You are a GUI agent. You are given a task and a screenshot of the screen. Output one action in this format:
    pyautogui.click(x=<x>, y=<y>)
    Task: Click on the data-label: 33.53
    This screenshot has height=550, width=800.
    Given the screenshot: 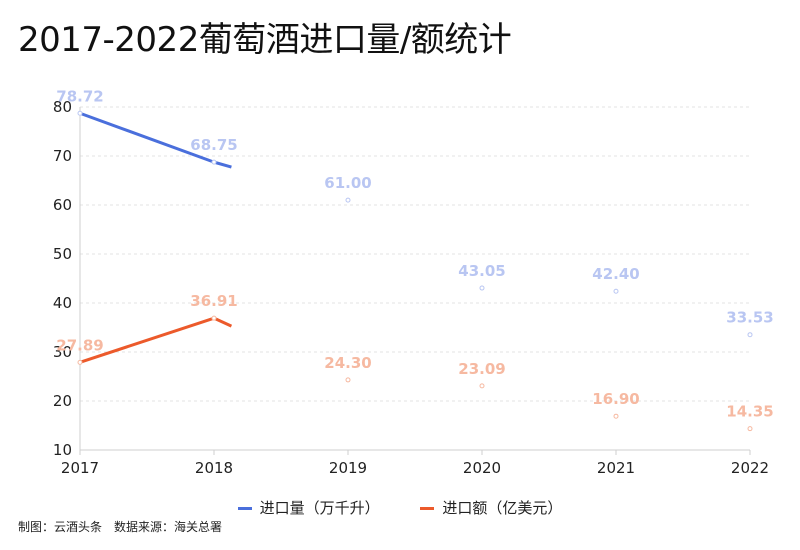 What is the action you would take?
    pyautogui.click(x=749, y=318)
    